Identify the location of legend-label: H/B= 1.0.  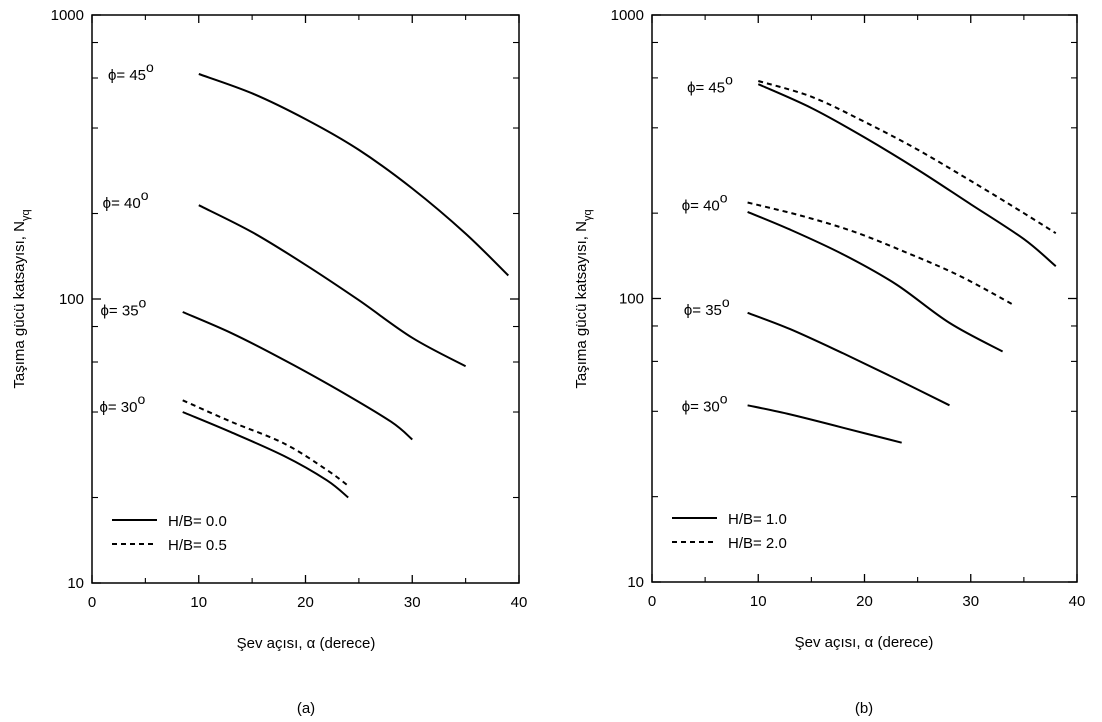
(757, 519).